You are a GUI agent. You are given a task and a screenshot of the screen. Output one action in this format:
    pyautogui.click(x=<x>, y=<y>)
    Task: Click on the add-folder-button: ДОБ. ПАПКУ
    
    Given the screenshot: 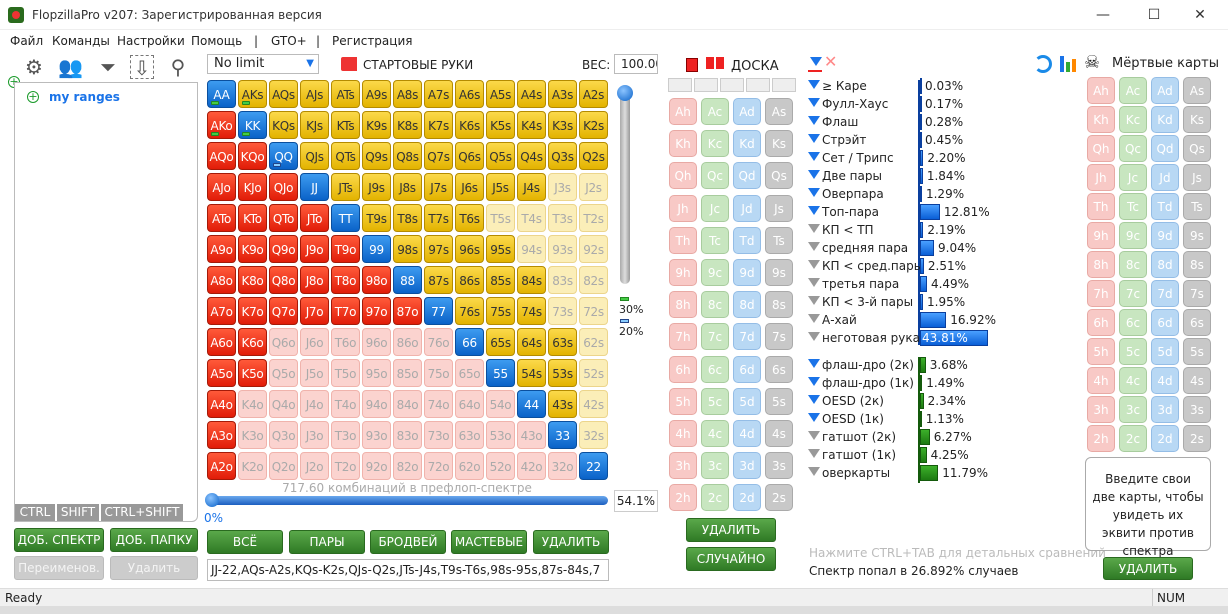 What is the action you would take?
    pyautogui.click(x=154, y=540)
    